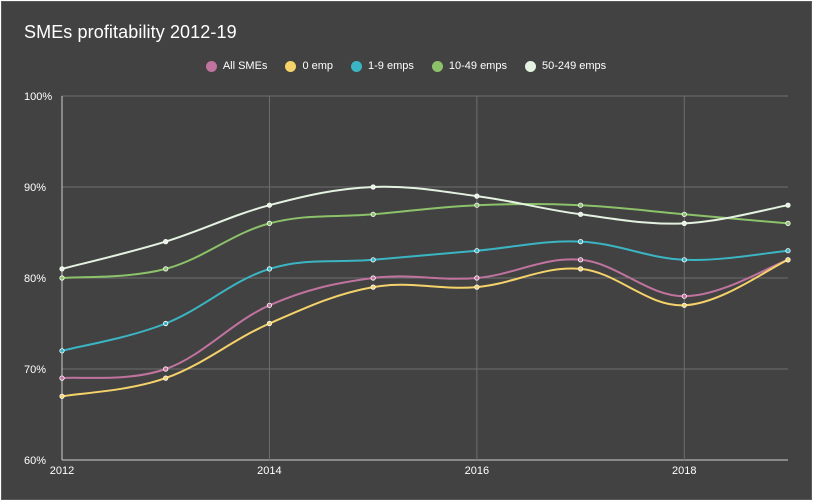 This screenshot has width=814, height=502. I want to click on chart-title: SMEs profitability 2012-19, so click(130, 32).